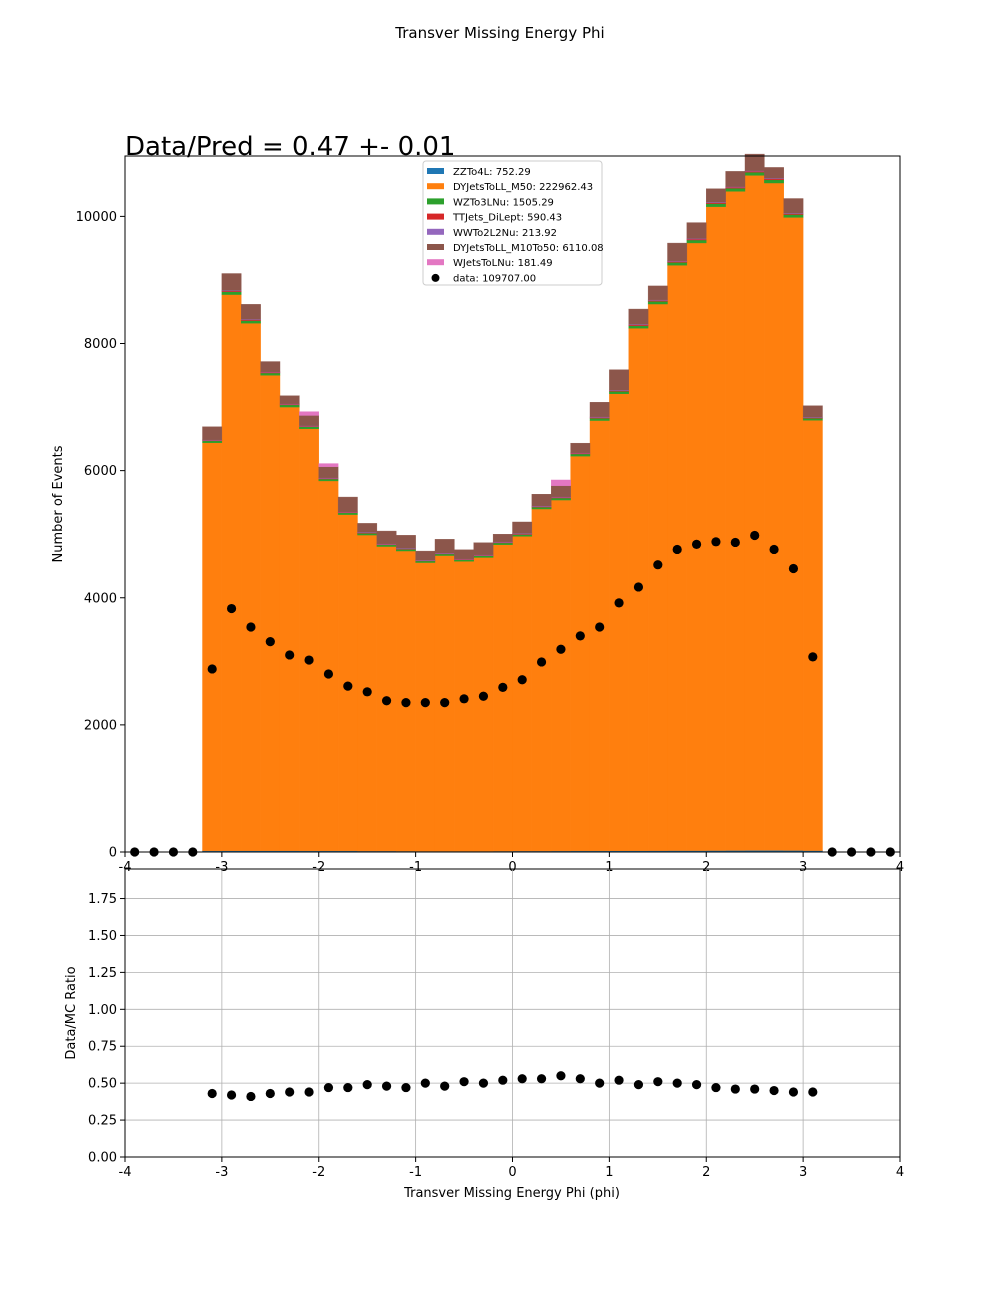 The height and width of the screenshot is (1300, 1000). Describe the element at coordinates (125, 867) in the screenshot. I see `main-x-tick-label-0: -4` at that location.